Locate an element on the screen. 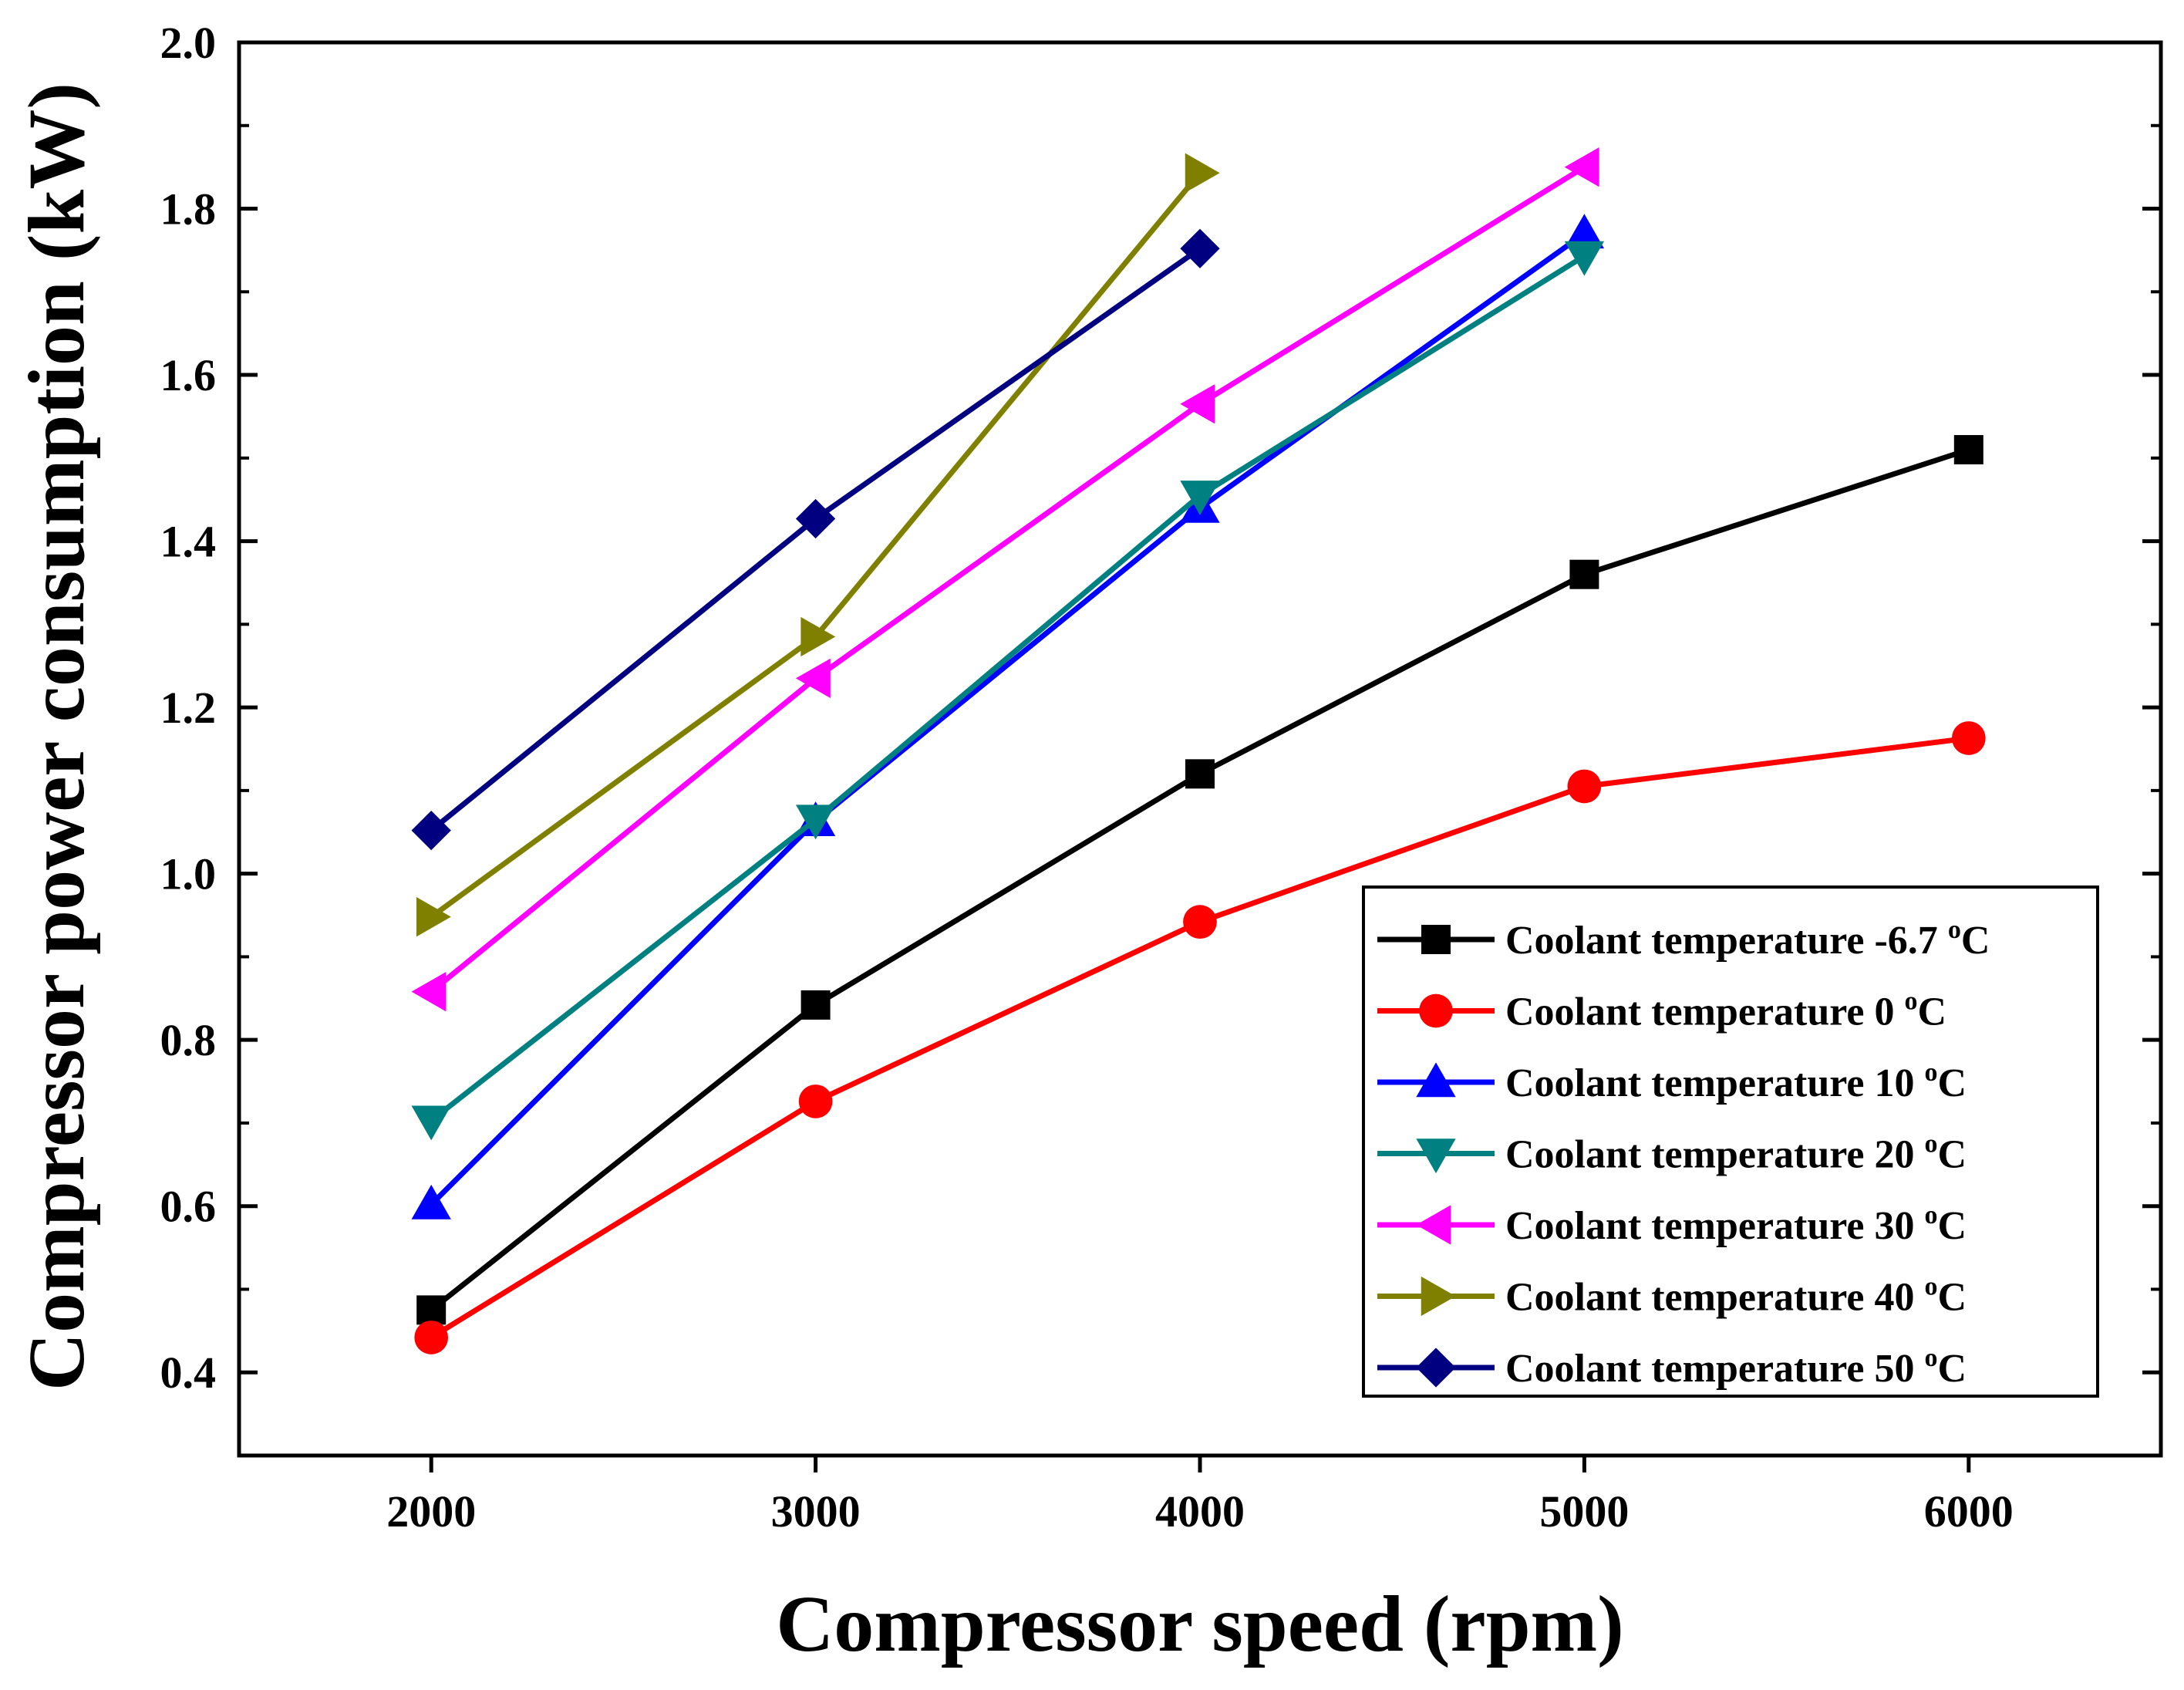 The image size is (2184, 1690). legend-label-name: Coolant temperature 20 is located at coordinates (1715, 1155).